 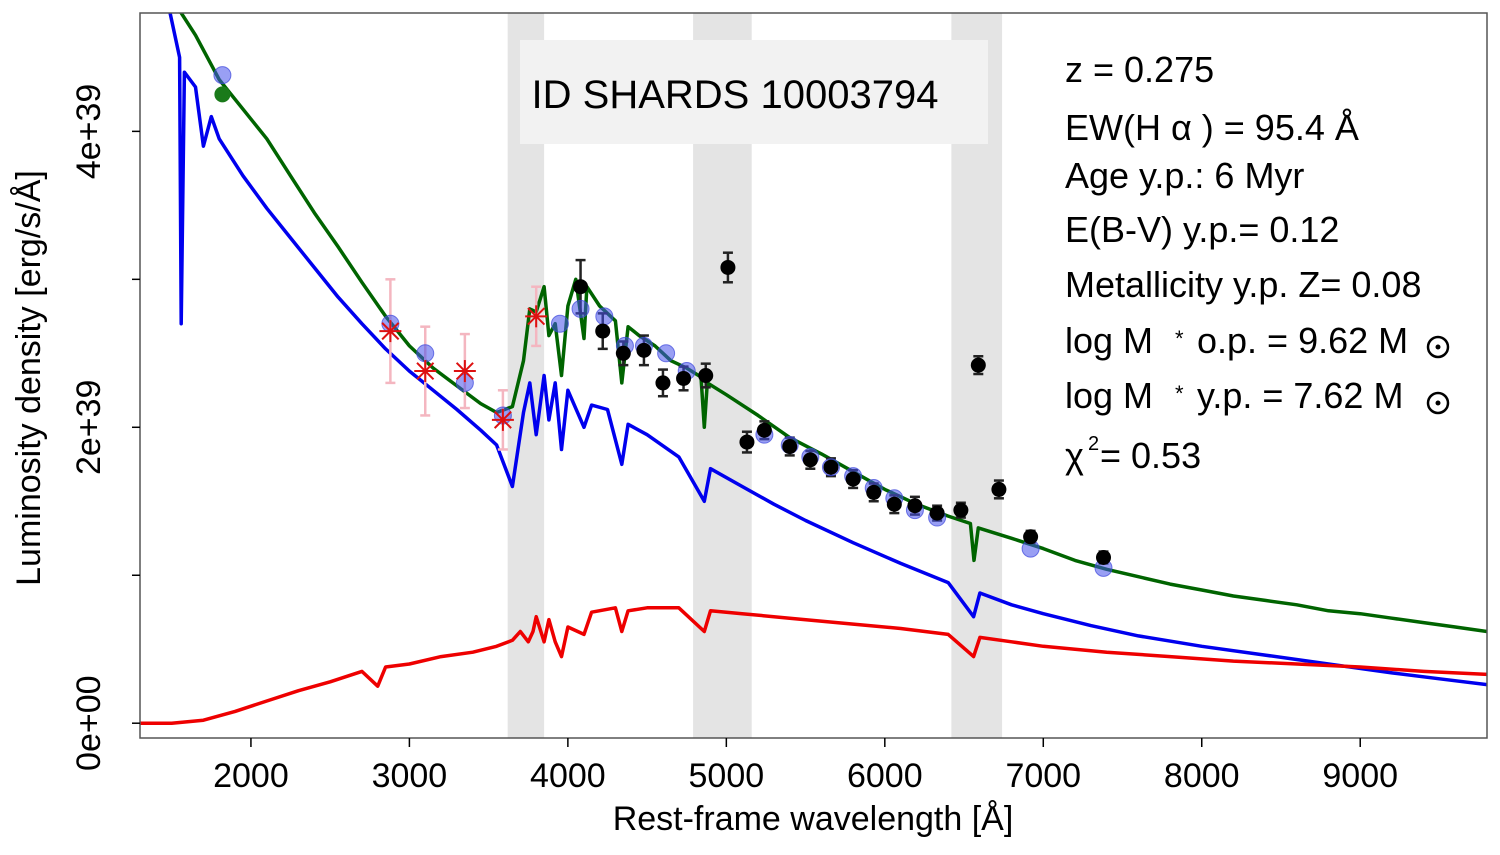 What do you see at coordinates (1139, 69) in the screenshot?
I see `annotation-redshift: z = 0.275` at bounding box center [1139, 69].